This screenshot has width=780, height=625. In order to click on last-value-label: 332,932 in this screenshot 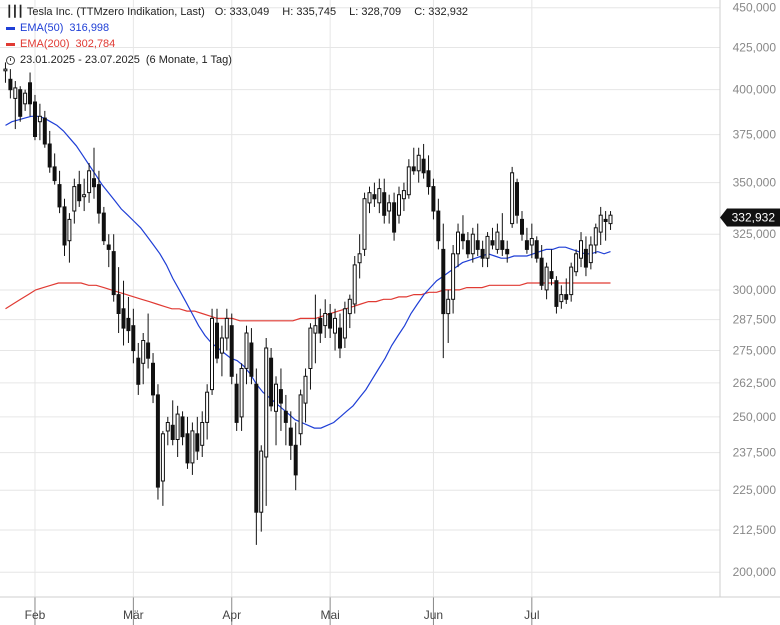, I will do `click(754, 217)`.